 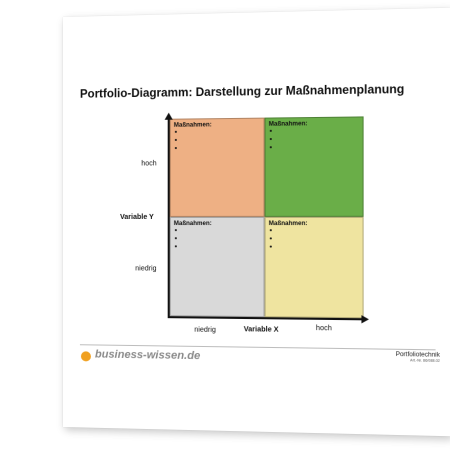 What do you see at coordinates (146, 269) in the screenshot?
I see `y-axis-low-label: niedrig` at bounding box center [146, 269].